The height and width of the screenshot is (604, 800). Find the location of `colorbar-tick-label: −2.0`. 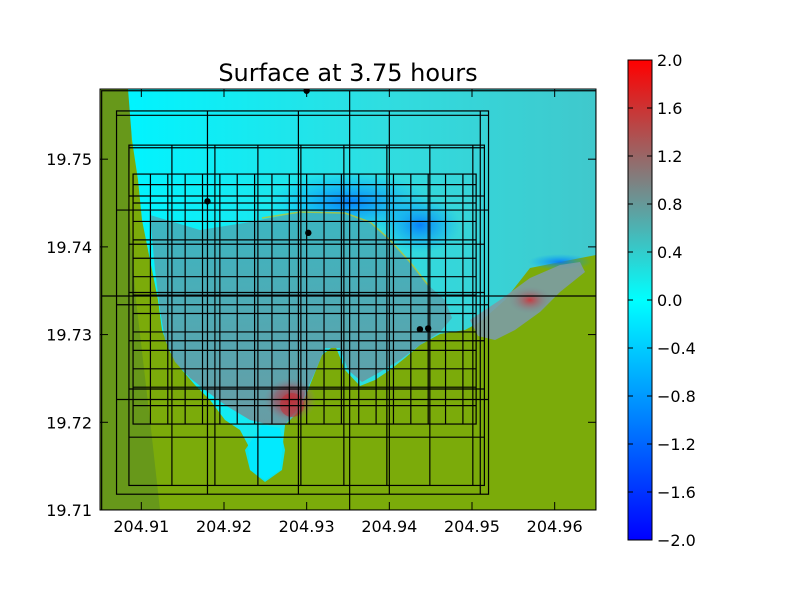

colorbar-tick-label: −2.0 is located at coordinates (676, 540).